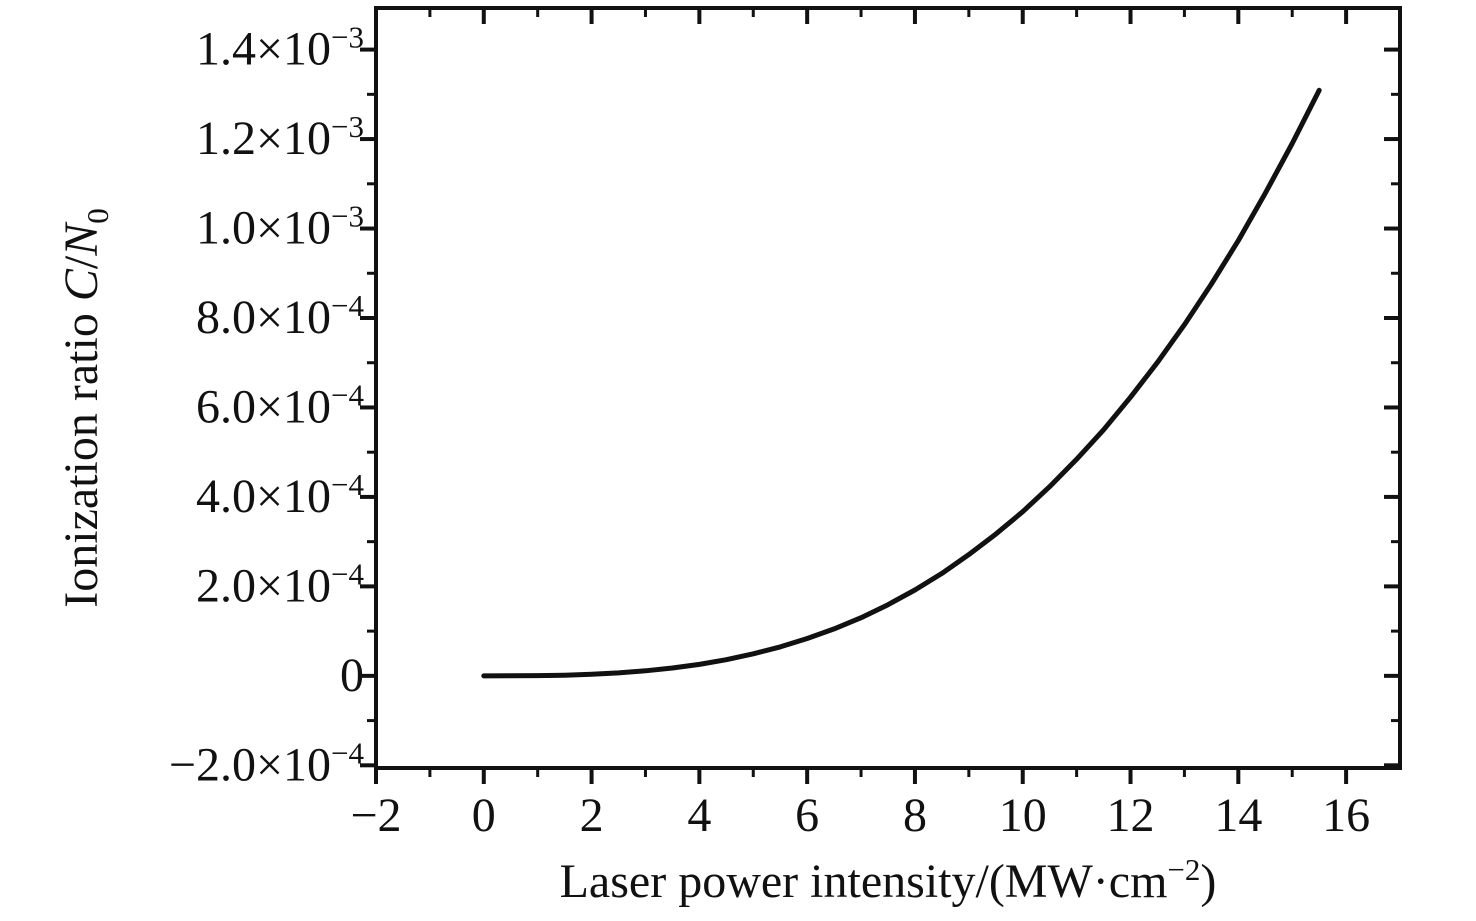  I want to click on y-tick-label-3: 8.0×10⁻⁴, so click(280, 316).